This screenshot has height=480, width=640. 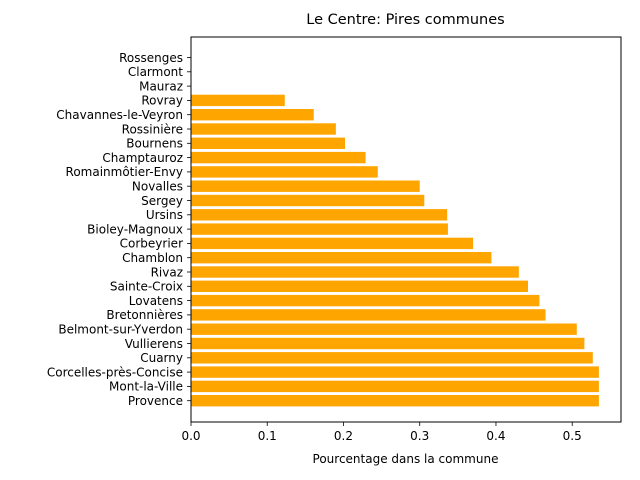 I want to click on category-label-7: Champtauroz, so click(x=142, y=158).